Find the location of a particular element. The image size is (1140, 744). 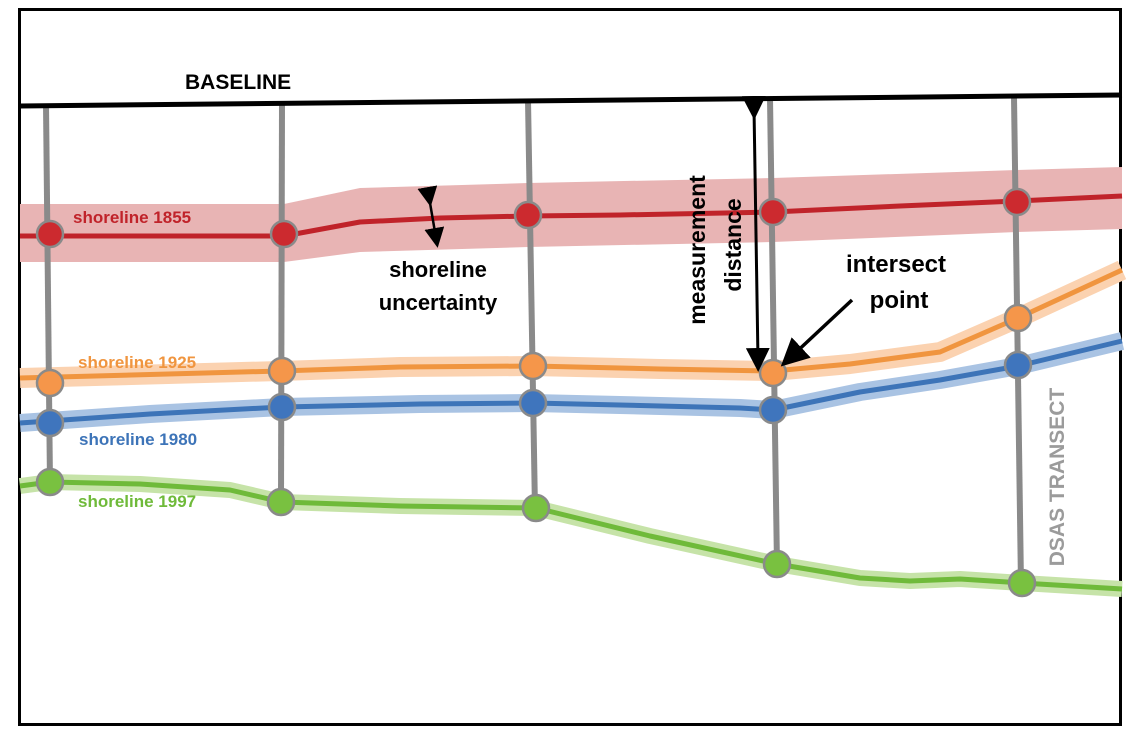

shoreline-1980-label: shoreline 1980 is located at coordinates (138, 439).